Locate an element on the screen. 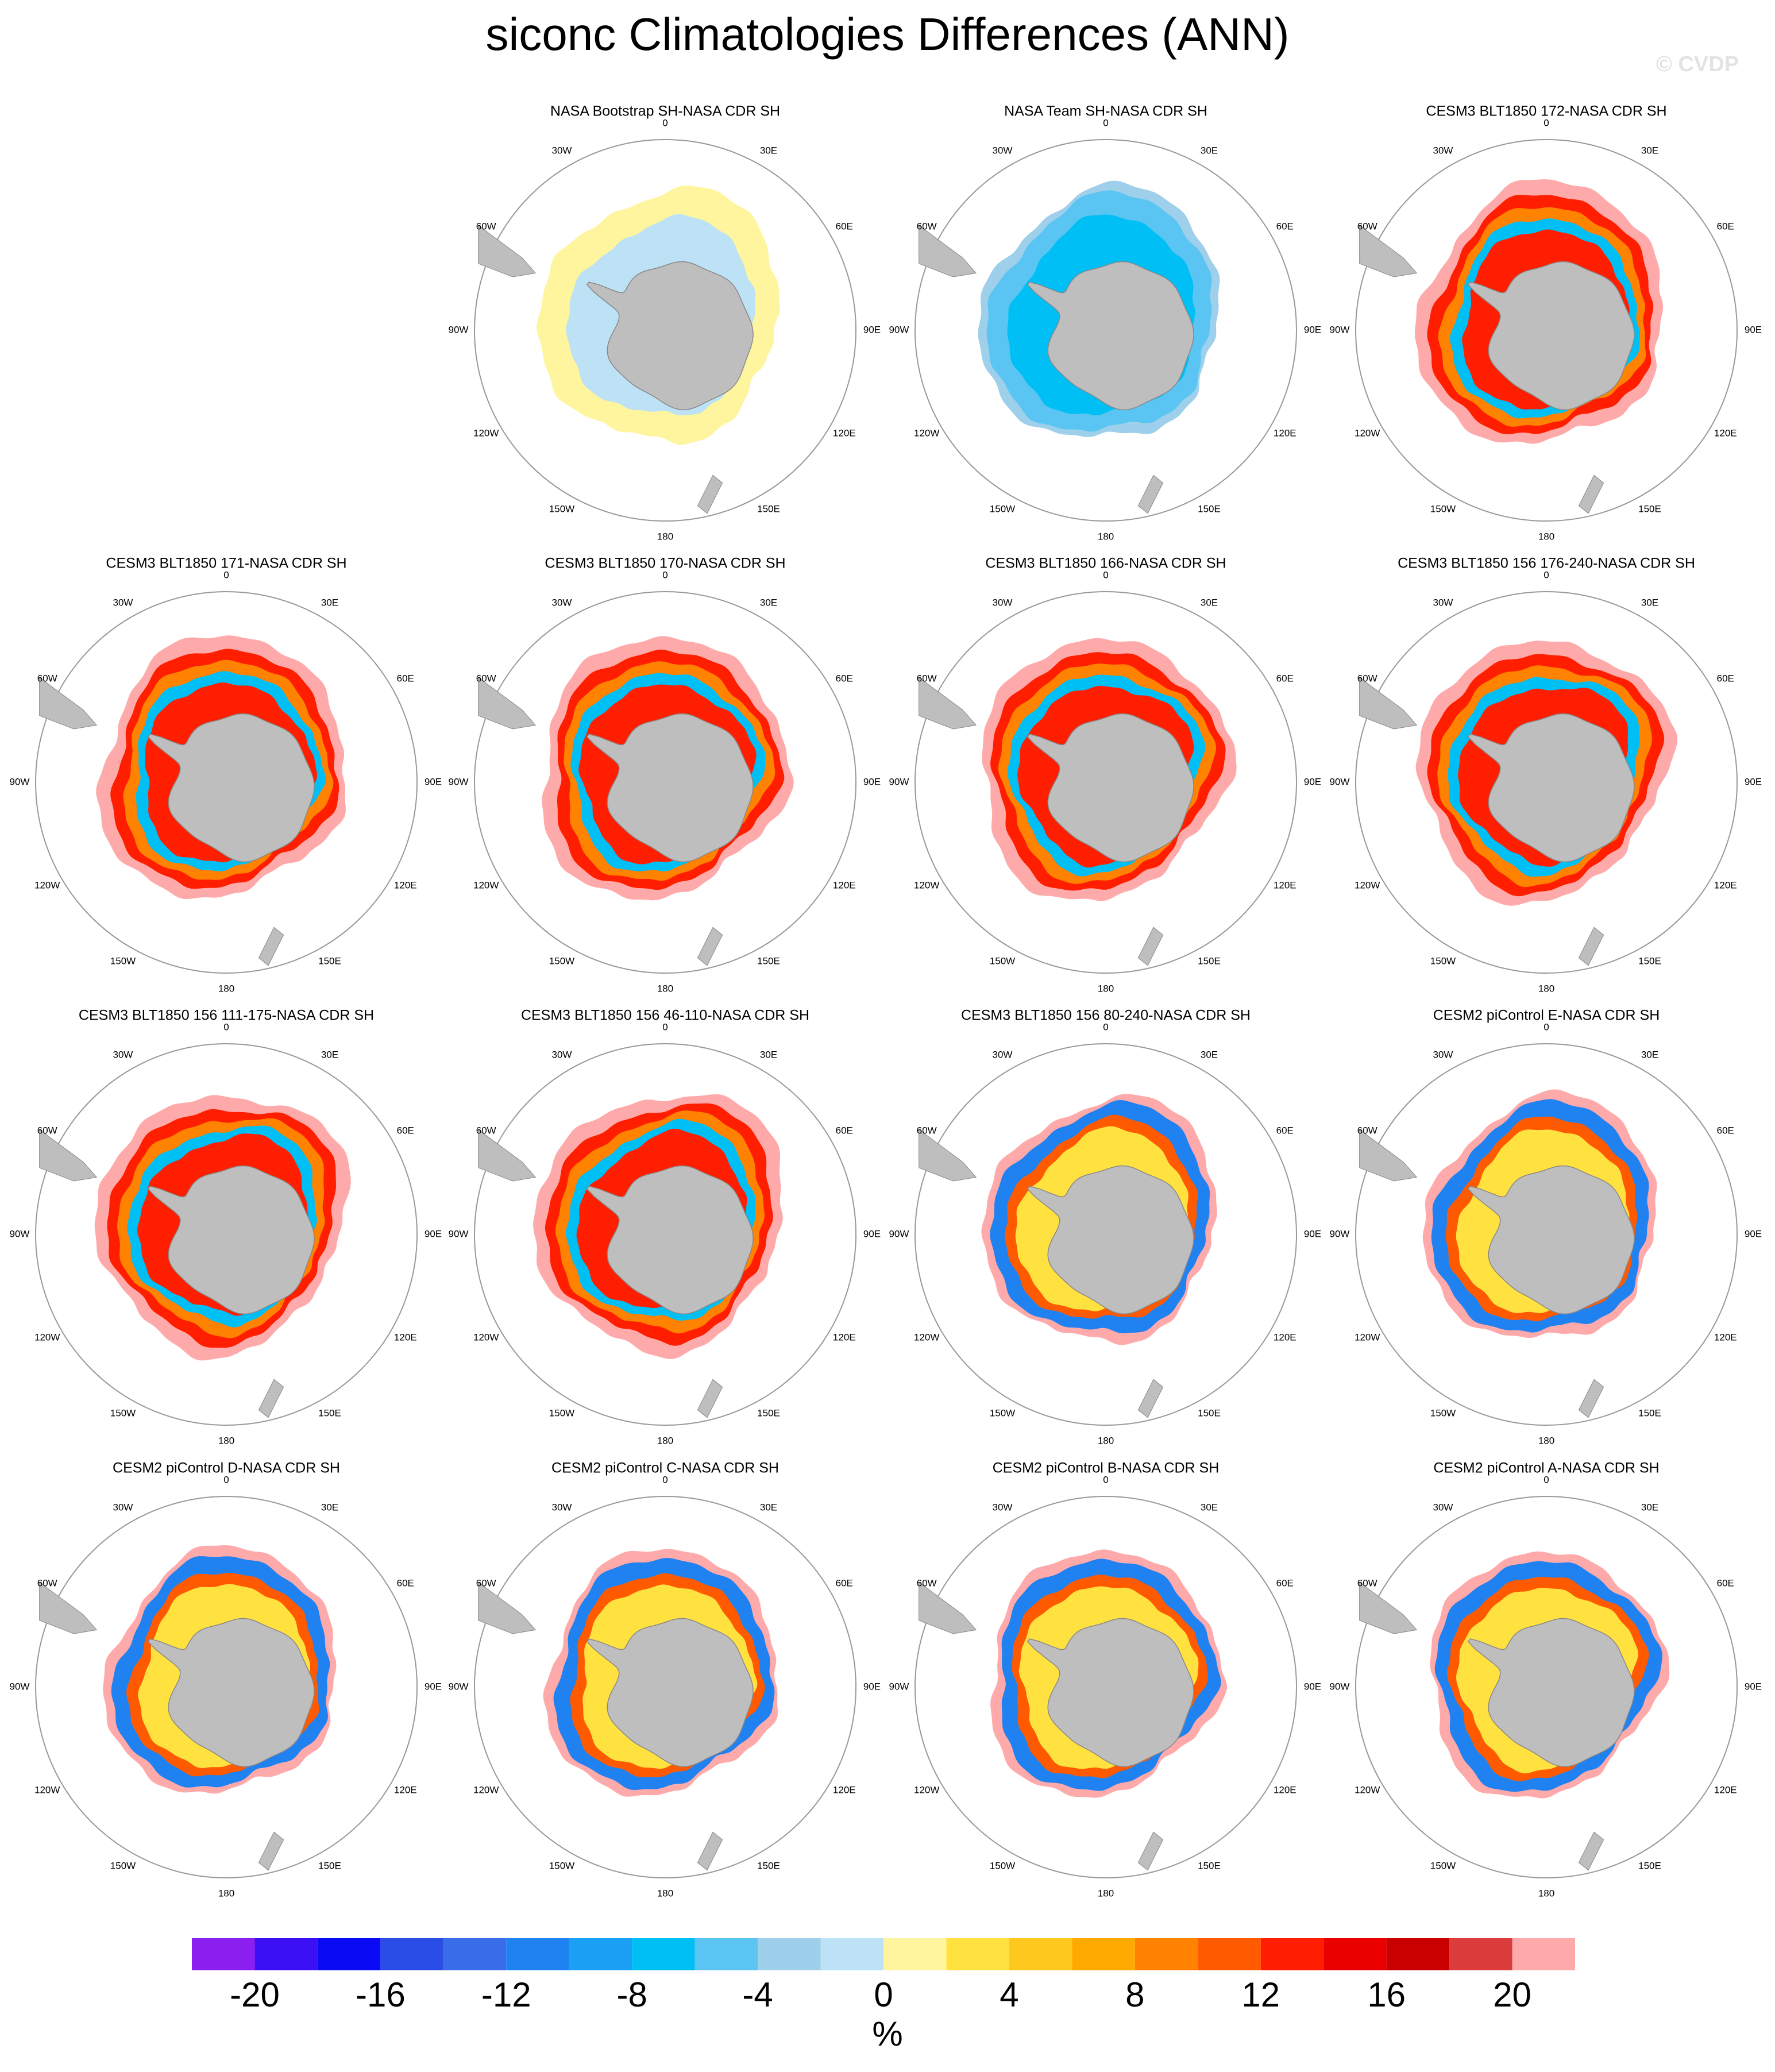 This screenshot has width=1775, height=2072. panel-title: CESM2 piControl C-NASA CDR SH is located at coordinates (665, 1468).